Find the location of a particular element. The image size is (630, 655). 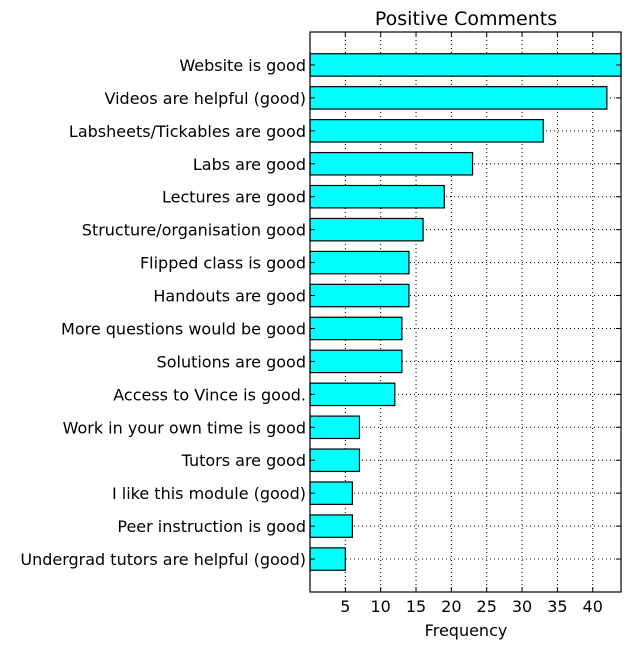

x-tick-labels: 5 10 15 20 25 30 35 40 is located at coordinates (471, 606).